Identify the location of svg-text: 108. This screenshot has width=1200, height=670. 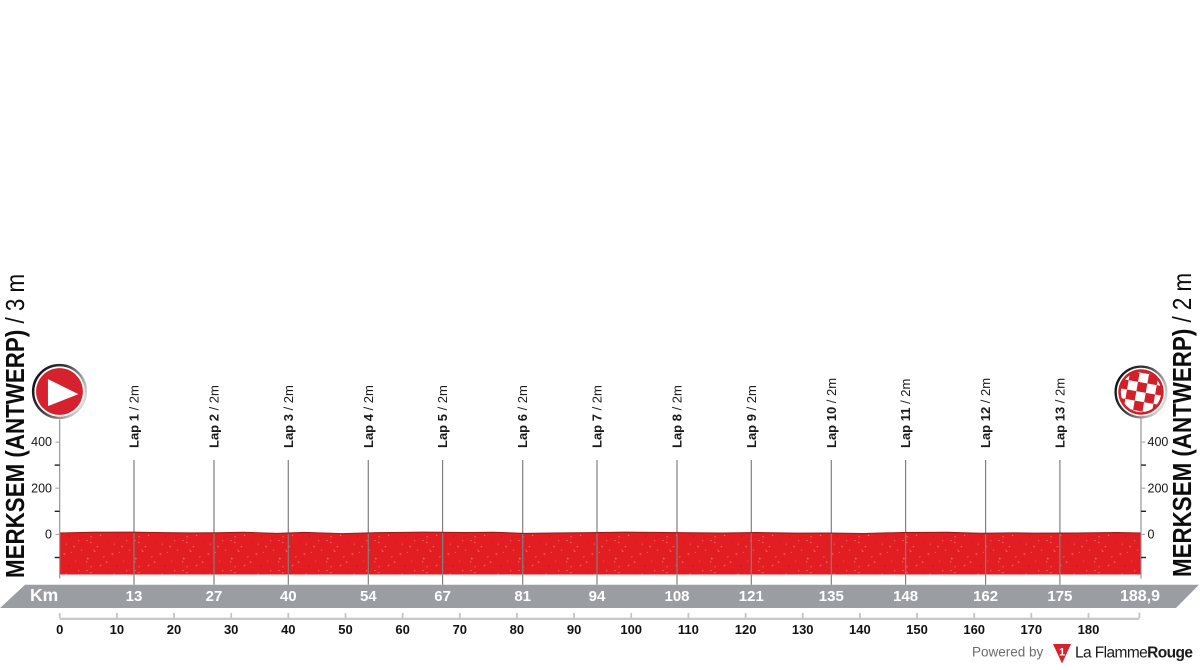
(676, 596).